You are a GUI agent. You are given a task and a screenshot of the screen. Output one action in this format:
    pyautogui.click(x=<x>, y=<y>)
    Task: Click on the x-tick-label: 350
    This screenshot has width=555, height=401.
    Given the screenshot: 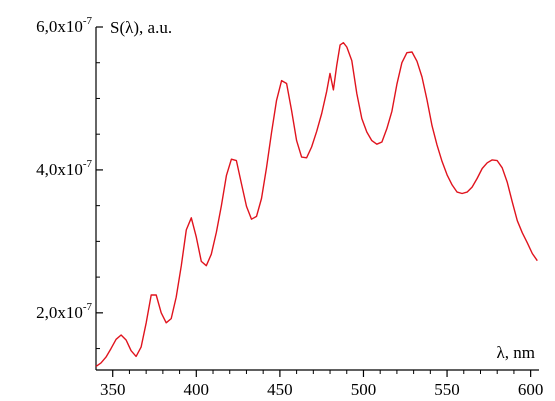 What is the action you would take?
    pyautogui.click(x=113, y=389)
    